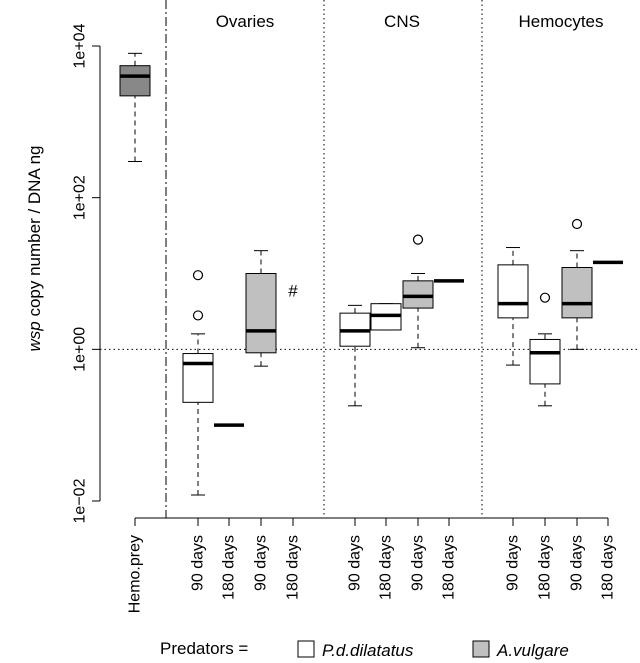  Describe the element at coordinates (560, 21) in the screenshot. I see `panel-title: Hemocytes` at that location.